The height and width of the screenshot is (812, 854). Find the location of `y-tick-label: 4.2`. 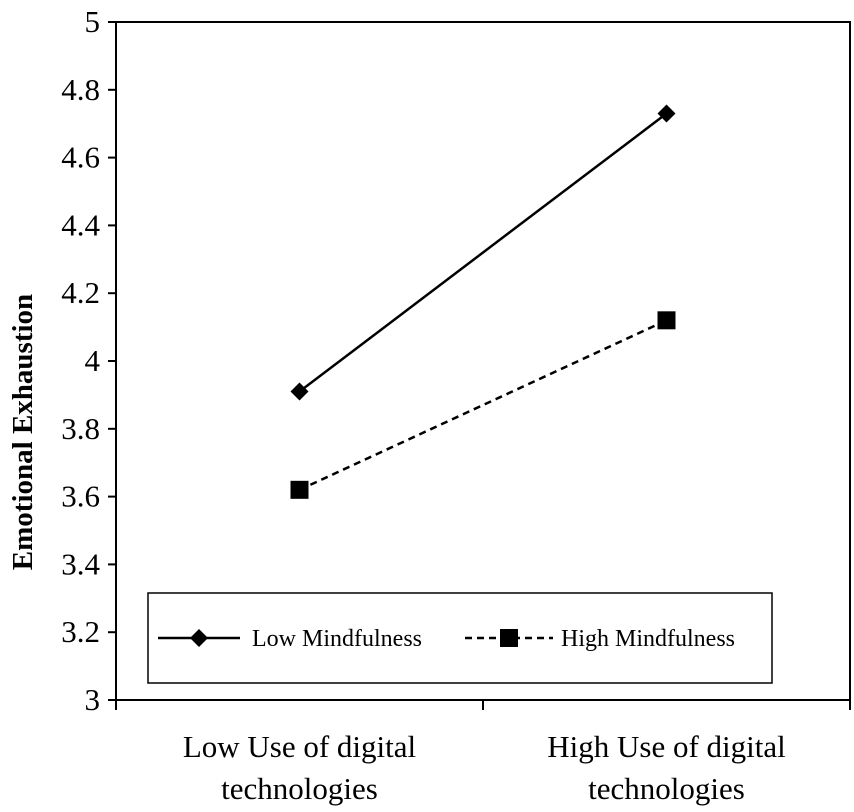

y-tick-label: 4.2 is located at coordinates (80, 292).